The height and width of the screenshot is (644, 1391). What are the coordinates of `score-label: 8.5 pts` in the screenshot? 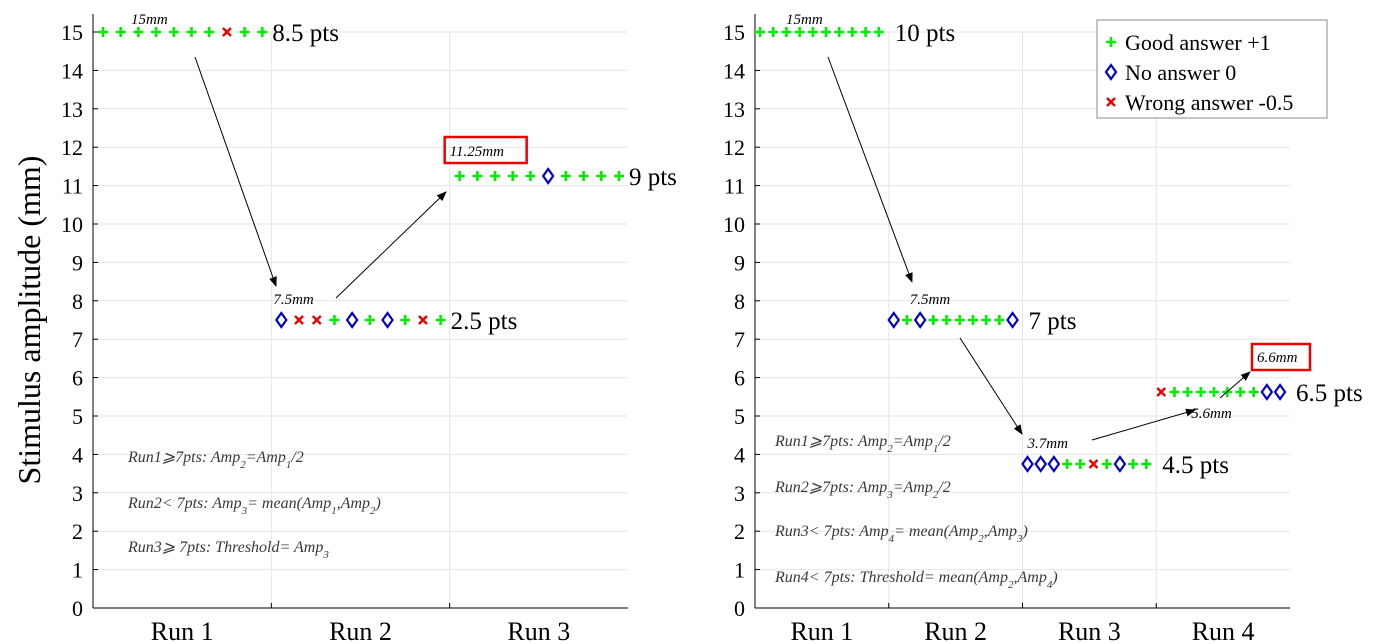 It's located at (305, 33).